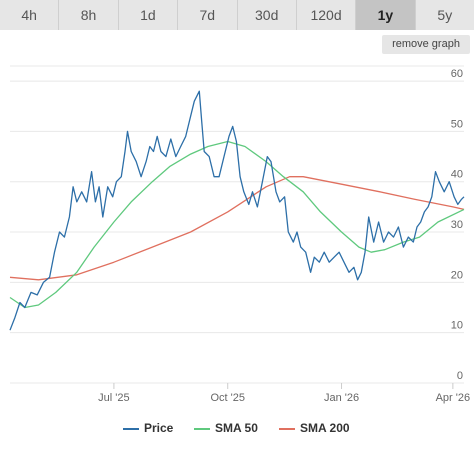 The height and width of the screenshot is (455, 474). I want to click on y-axis-ticks: 0 10 20 30 40 50 60, so click(457, 225).